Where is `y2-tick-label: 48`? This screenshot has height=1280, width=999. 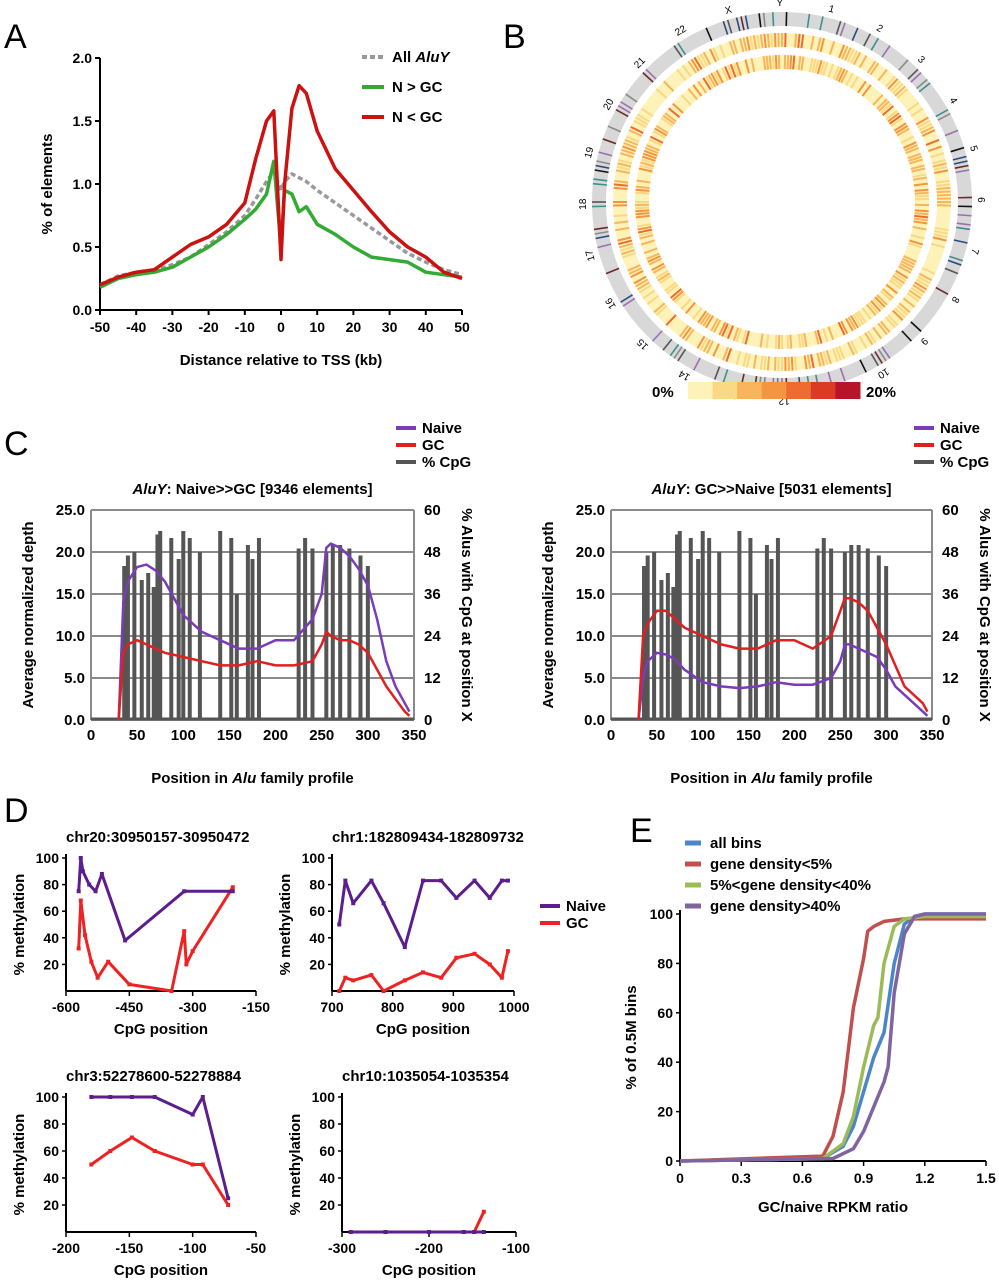
y2-tick-label: 48 is located at coordinates (950, 552).